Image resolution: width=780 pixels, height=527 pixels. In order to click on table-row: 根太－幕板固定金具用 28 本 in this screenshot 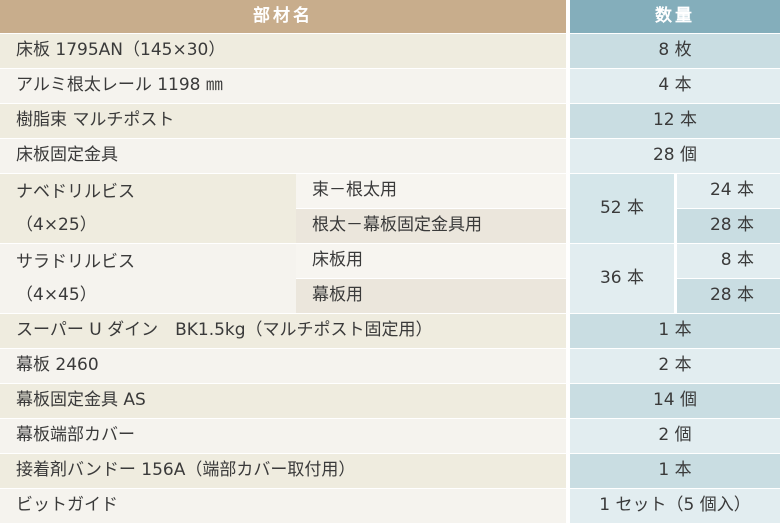, I will do `click(390, 225)`.